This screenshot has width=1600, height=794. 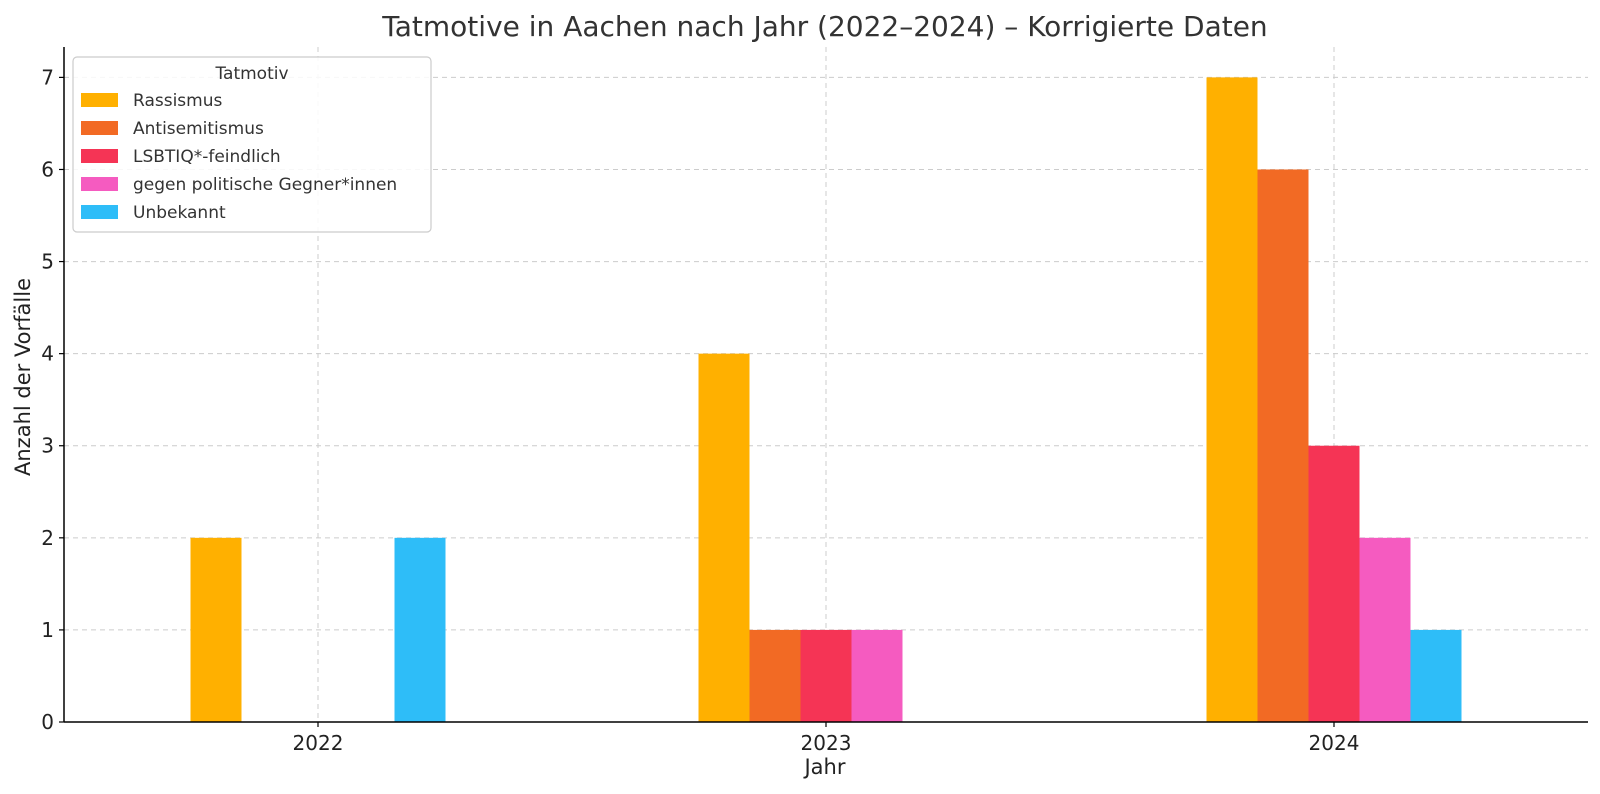 I want to click on legend-title: Tatmotiv, so click(x=251, y=74).